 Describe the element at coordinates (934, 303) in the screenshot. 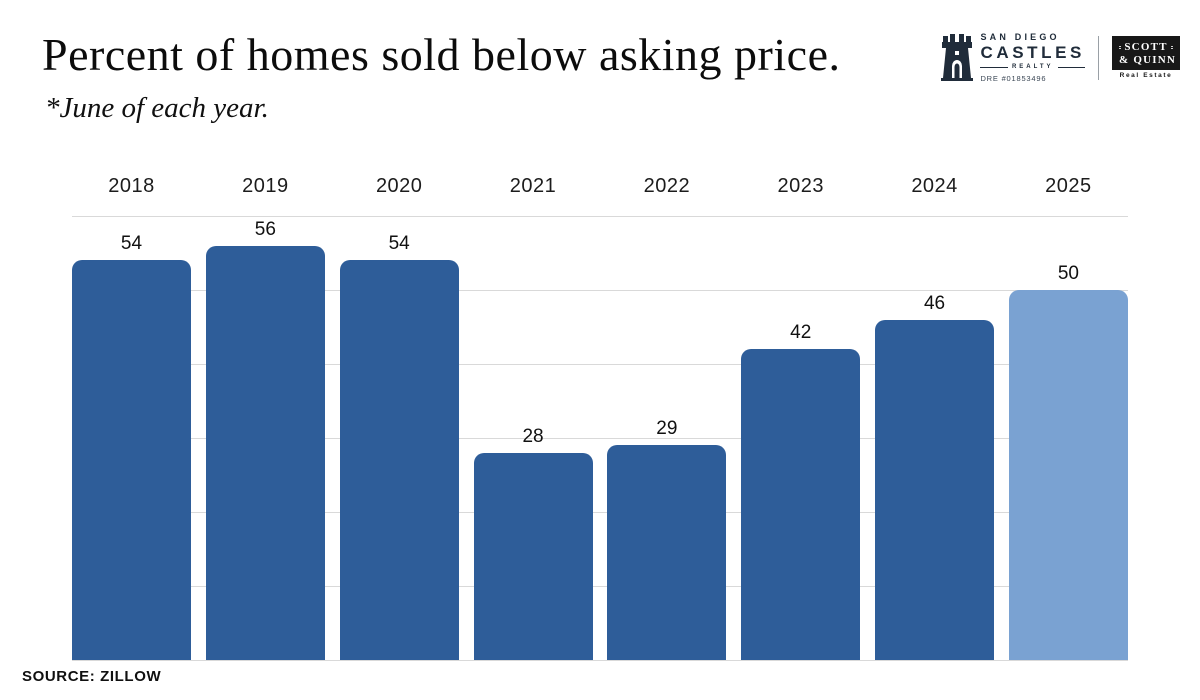

I see `bar-value-label: 46` at that location.